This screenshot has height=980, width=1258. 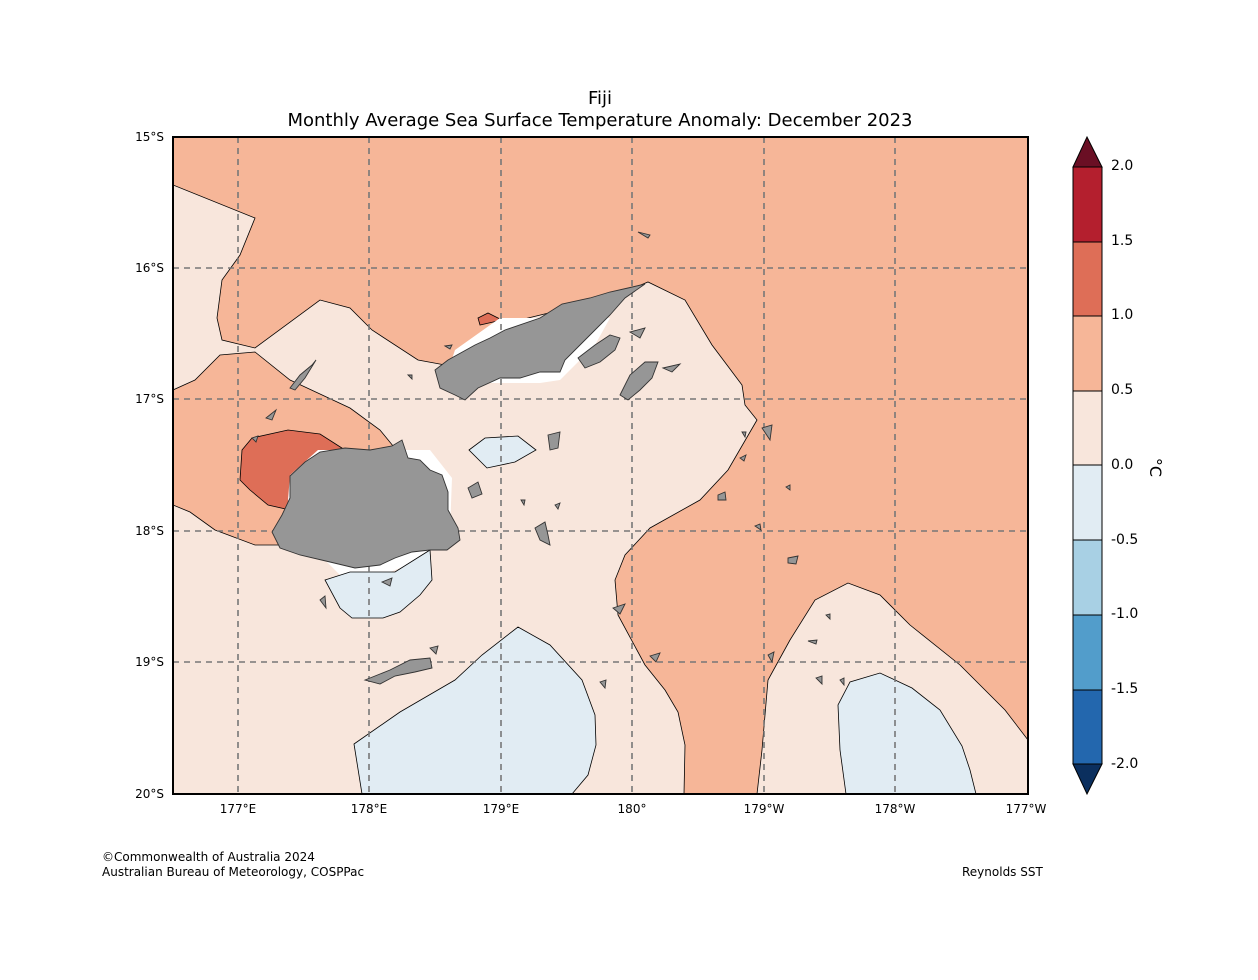 What do you see at coordinates (255, 439) in the screenshot?
I see `island-lau-j` at bounding box center [255, 439].